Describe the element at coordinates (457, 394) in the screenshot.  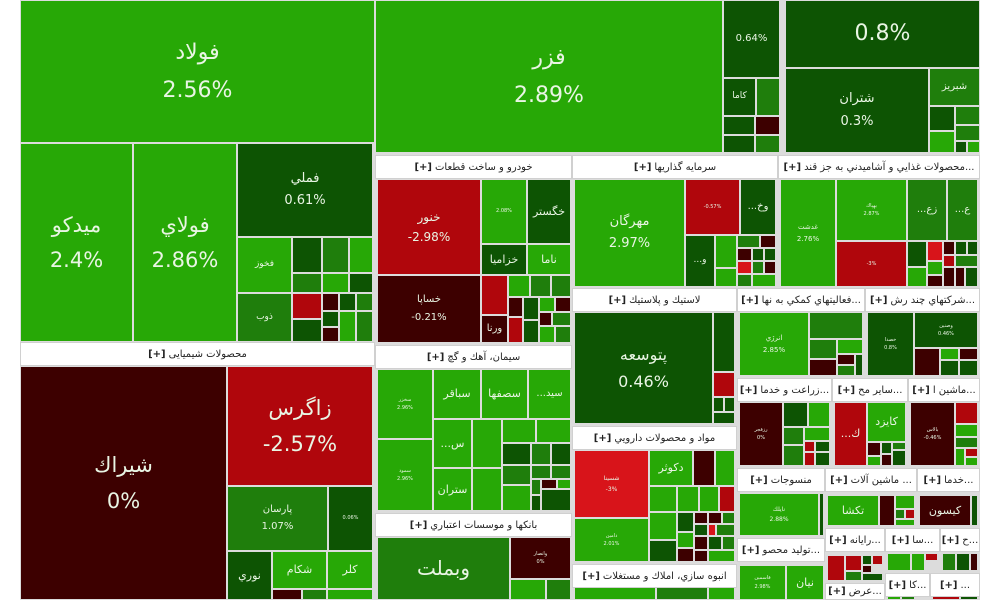
I see `stock-tile: سباقر` at that location.